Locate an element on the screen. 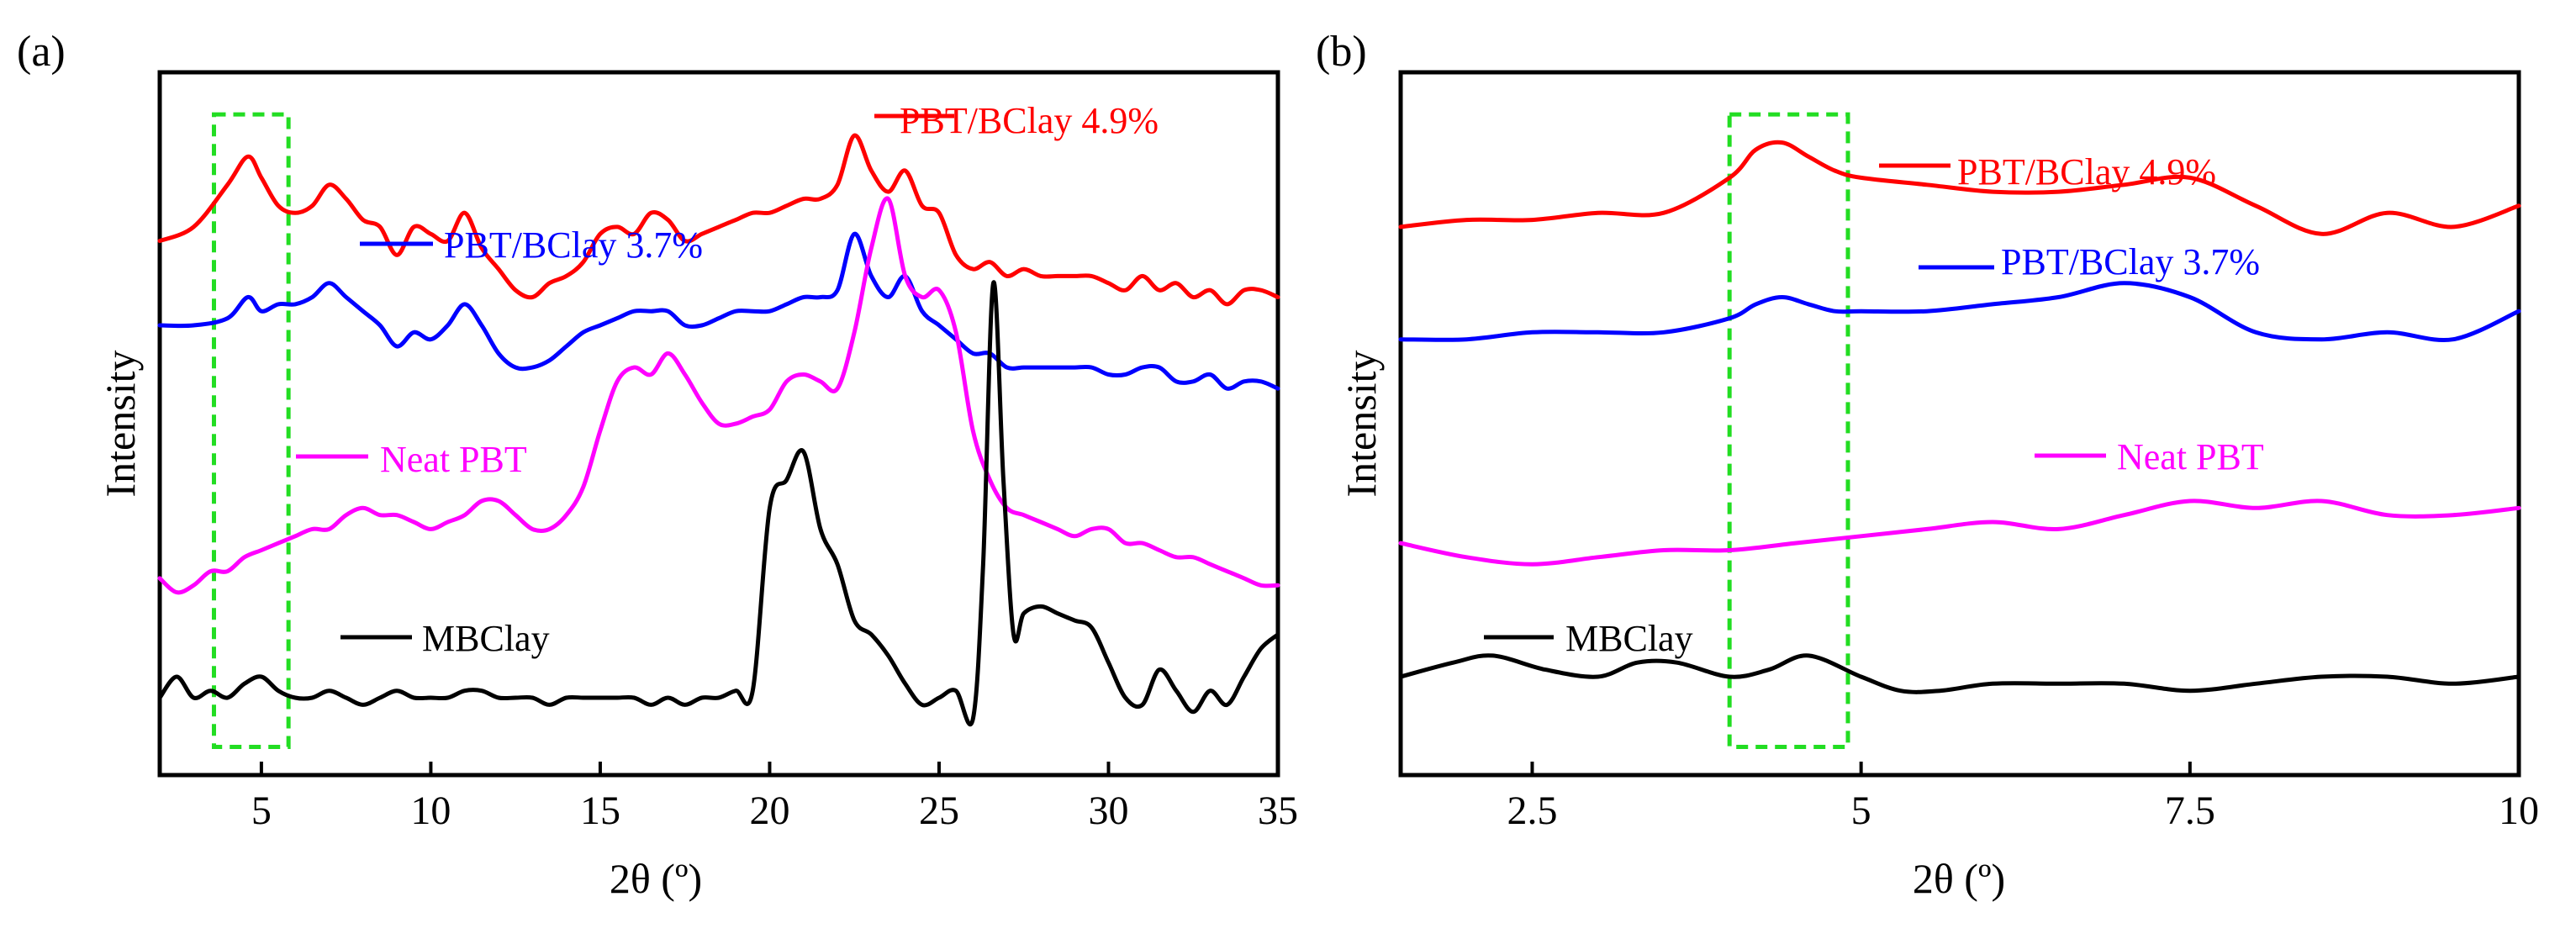 The width and height of the screenshot is (2576, 939). y-axis-label-b: Intensity is located at coordinates (1362, 424).